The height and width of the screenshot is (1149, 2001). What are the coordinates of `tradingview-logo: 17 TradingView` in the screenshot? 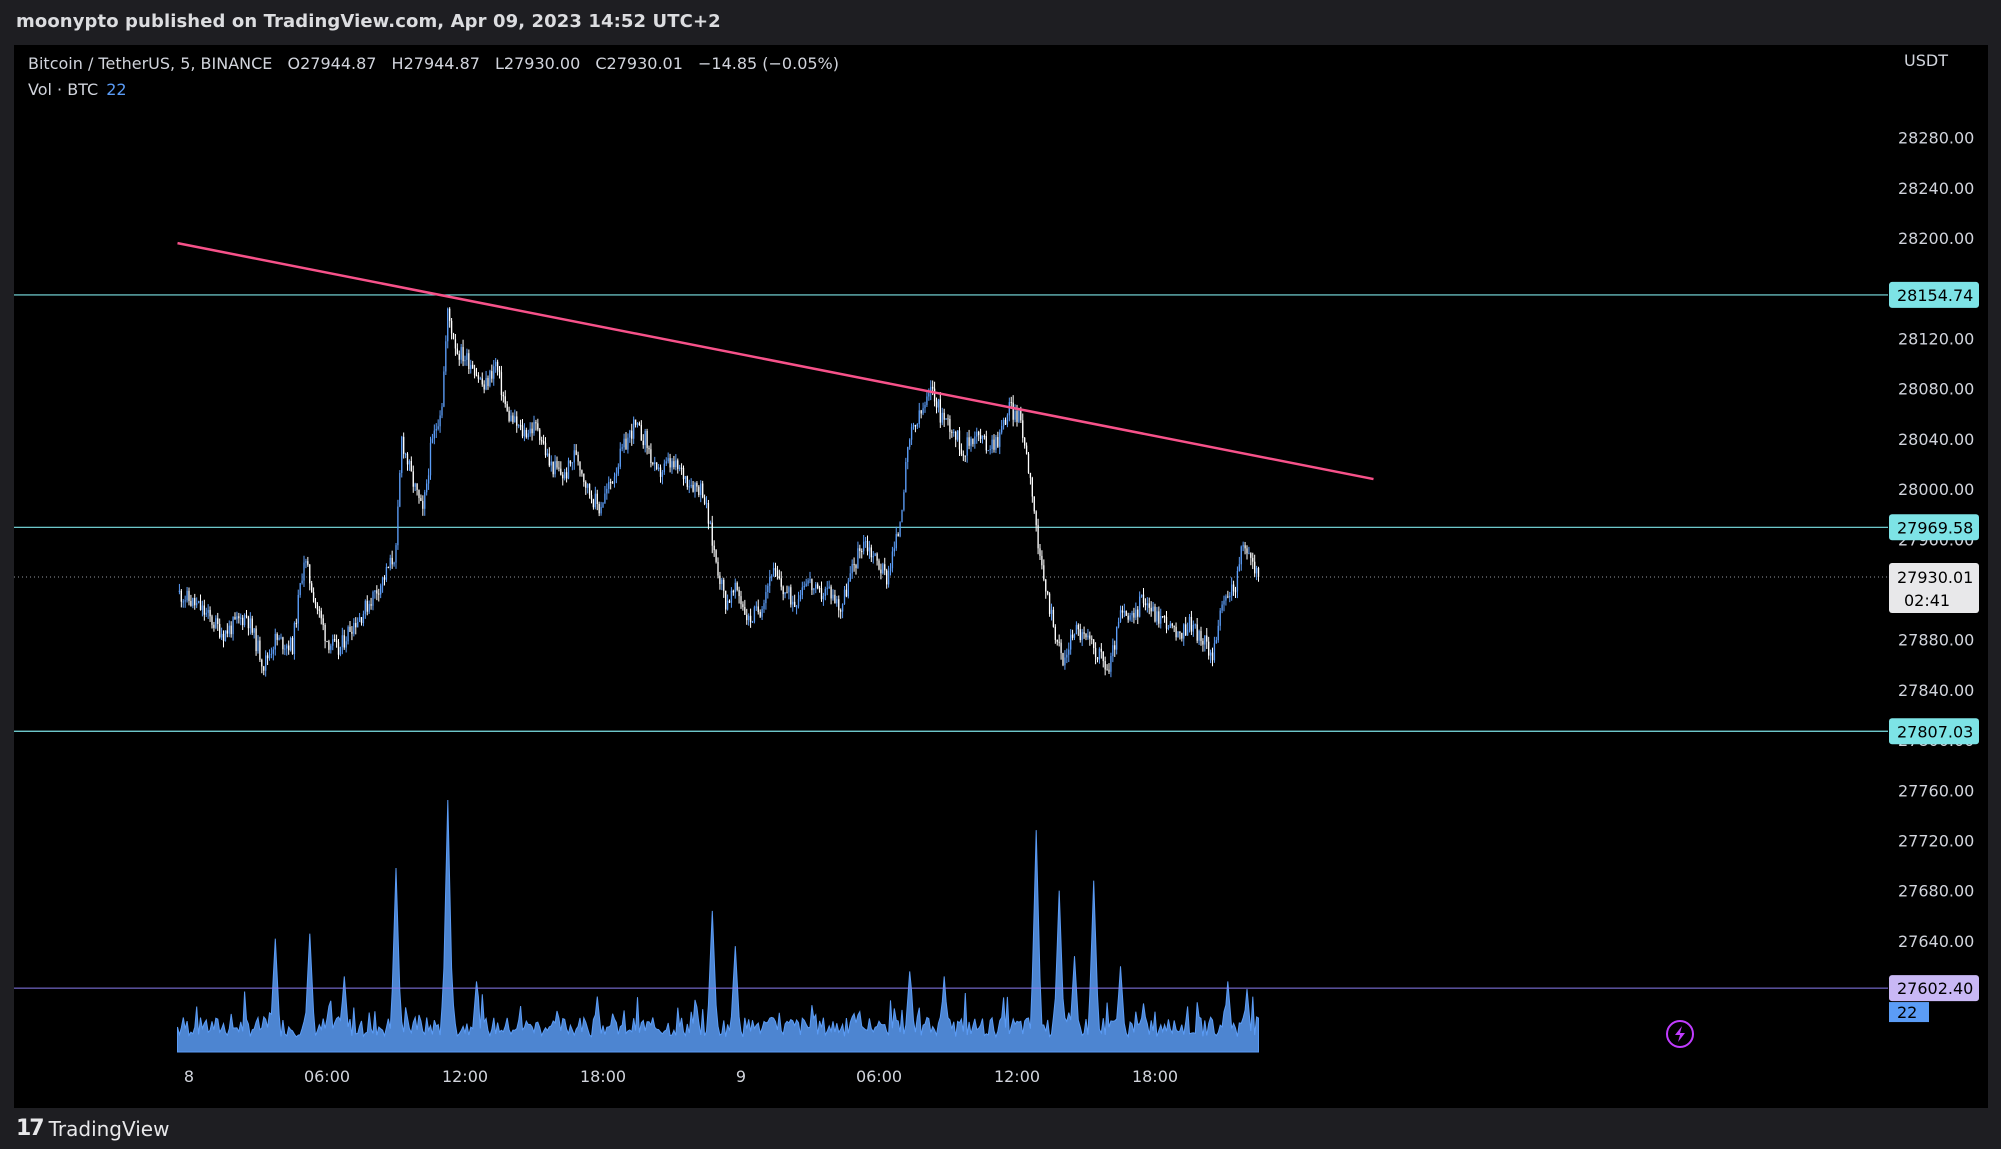 It's located at (92, 1128).